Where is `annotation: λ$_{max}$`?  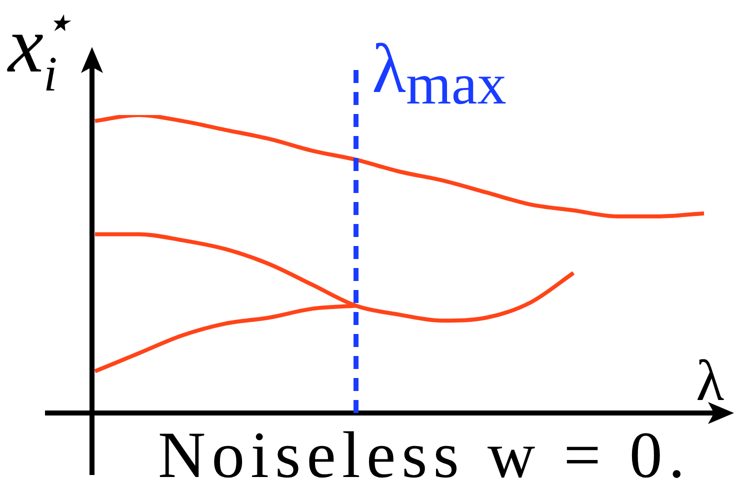 annotation: λ$_{max}$ is located at coordinates (439, 74).